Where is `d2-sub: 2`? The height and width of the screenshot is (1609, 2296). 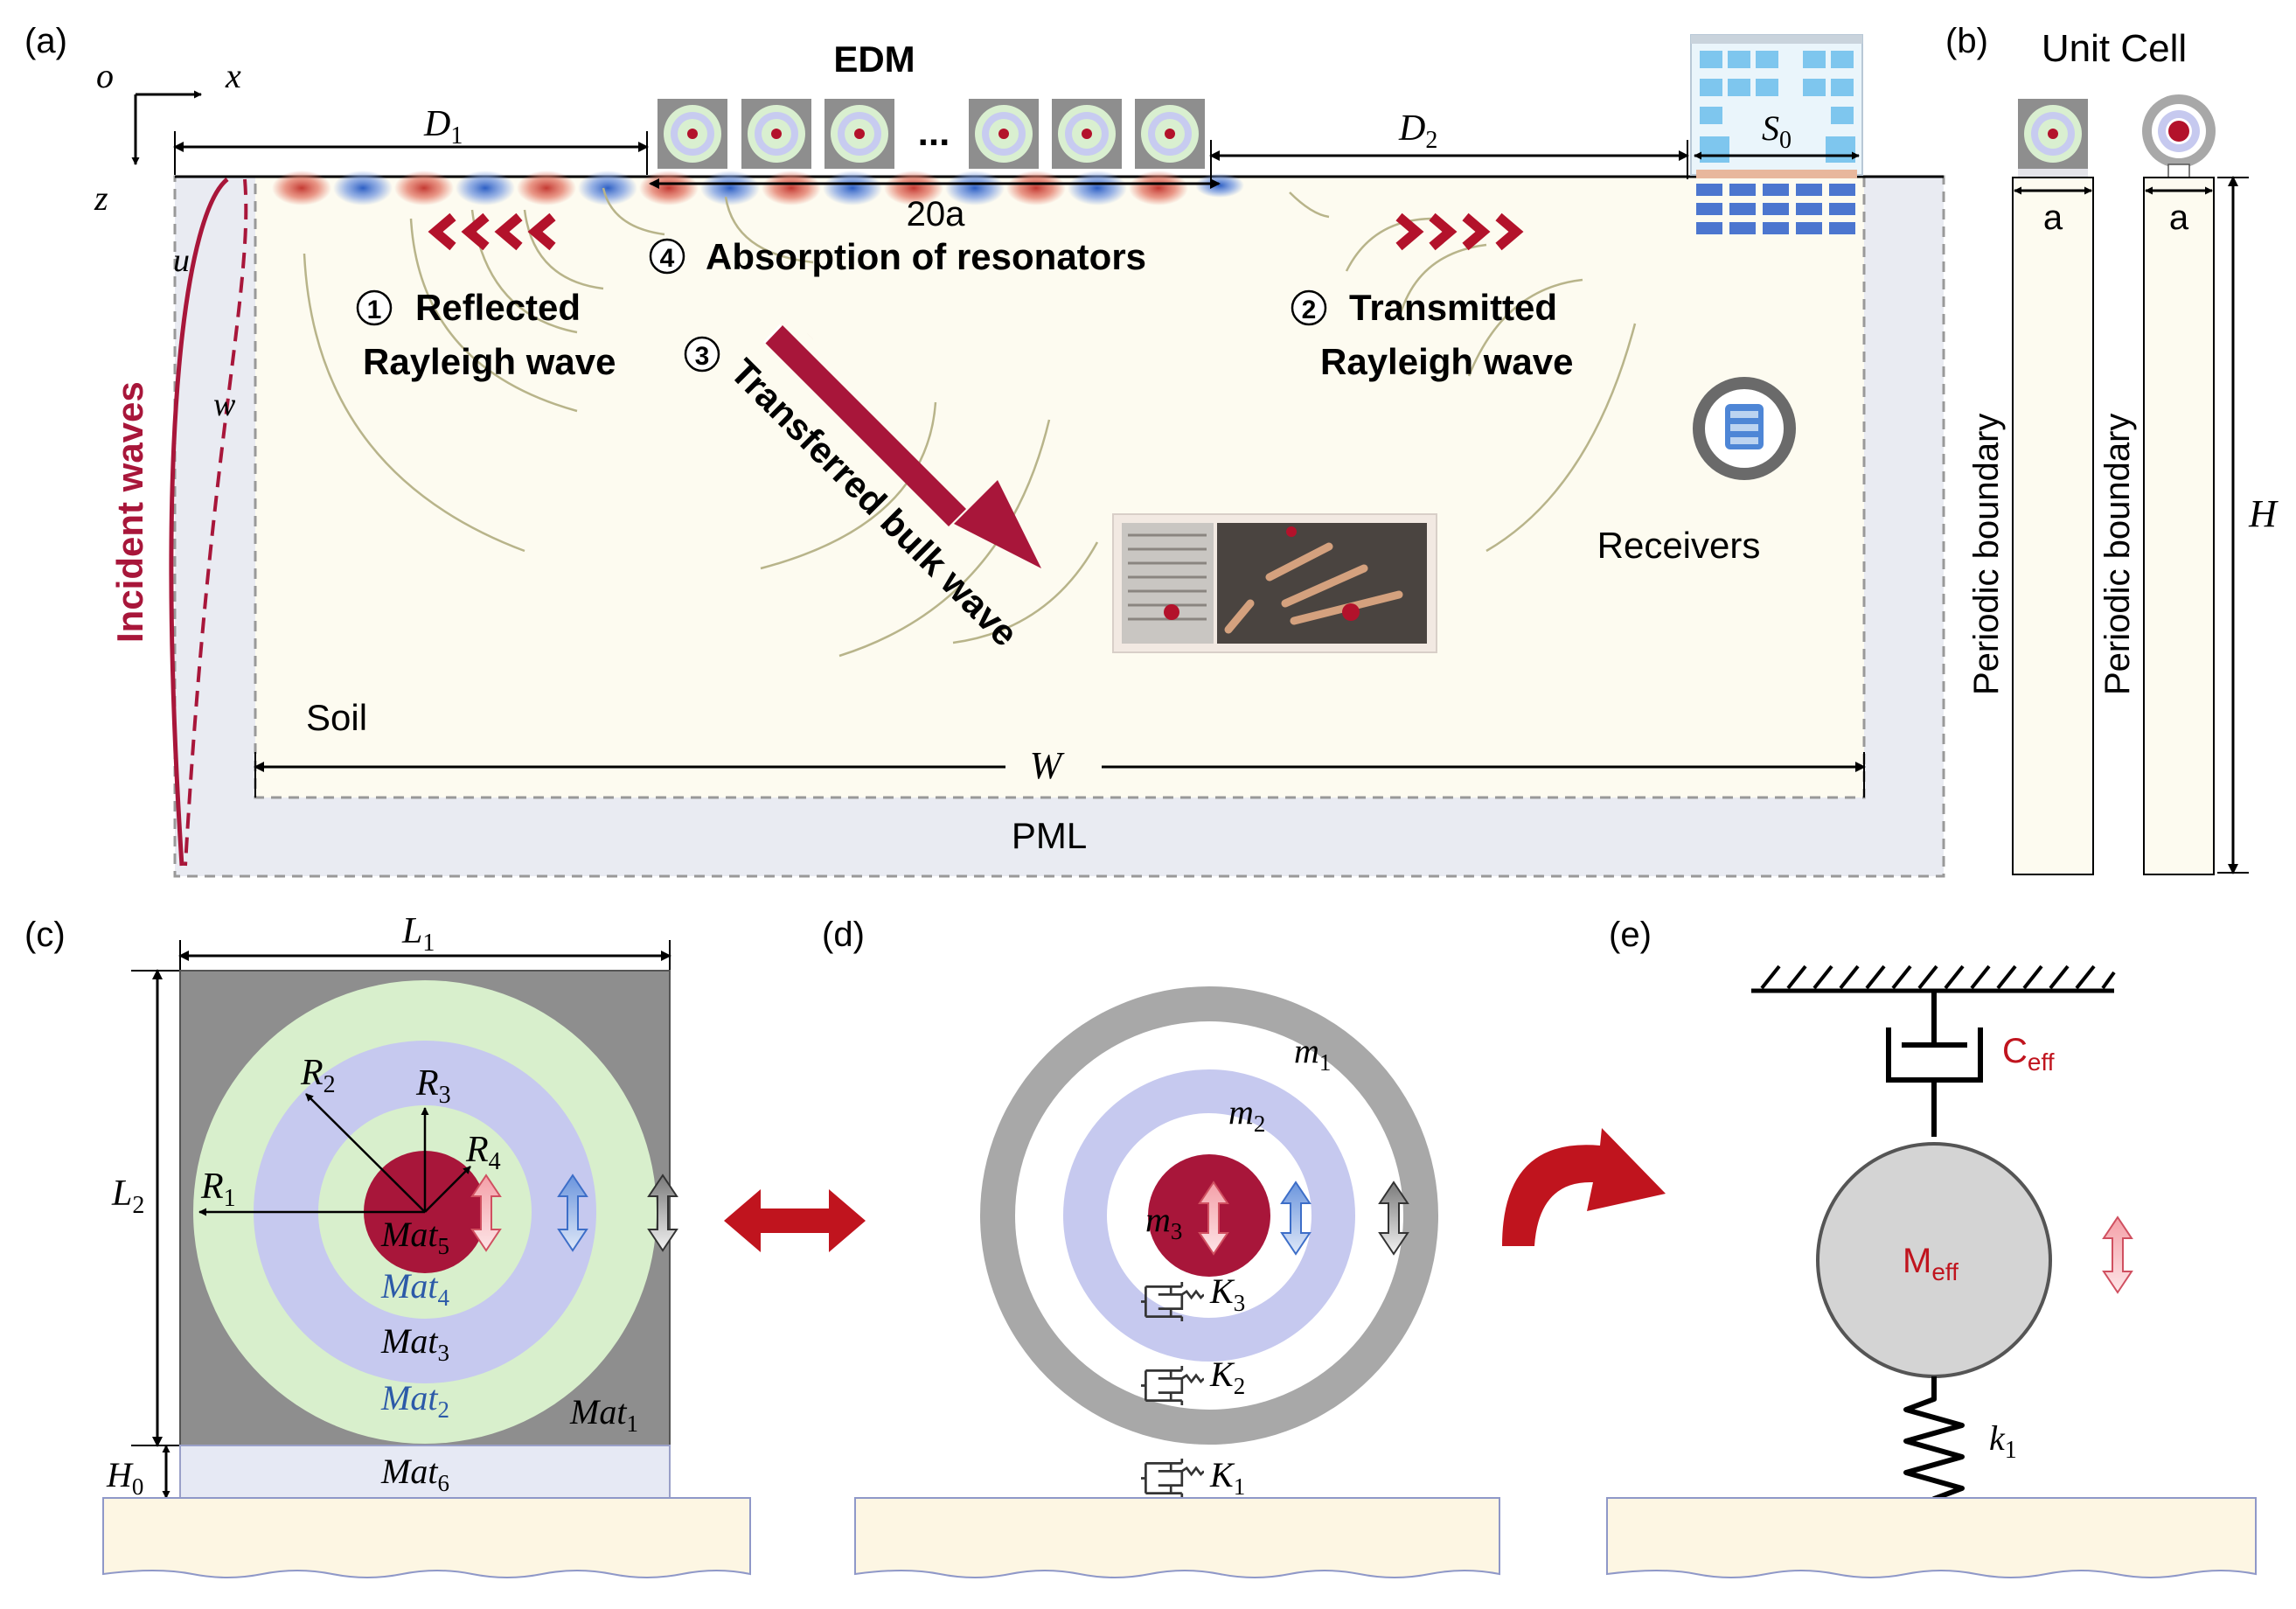
d2-sub: 2 is located at coordinates (1431, 140).